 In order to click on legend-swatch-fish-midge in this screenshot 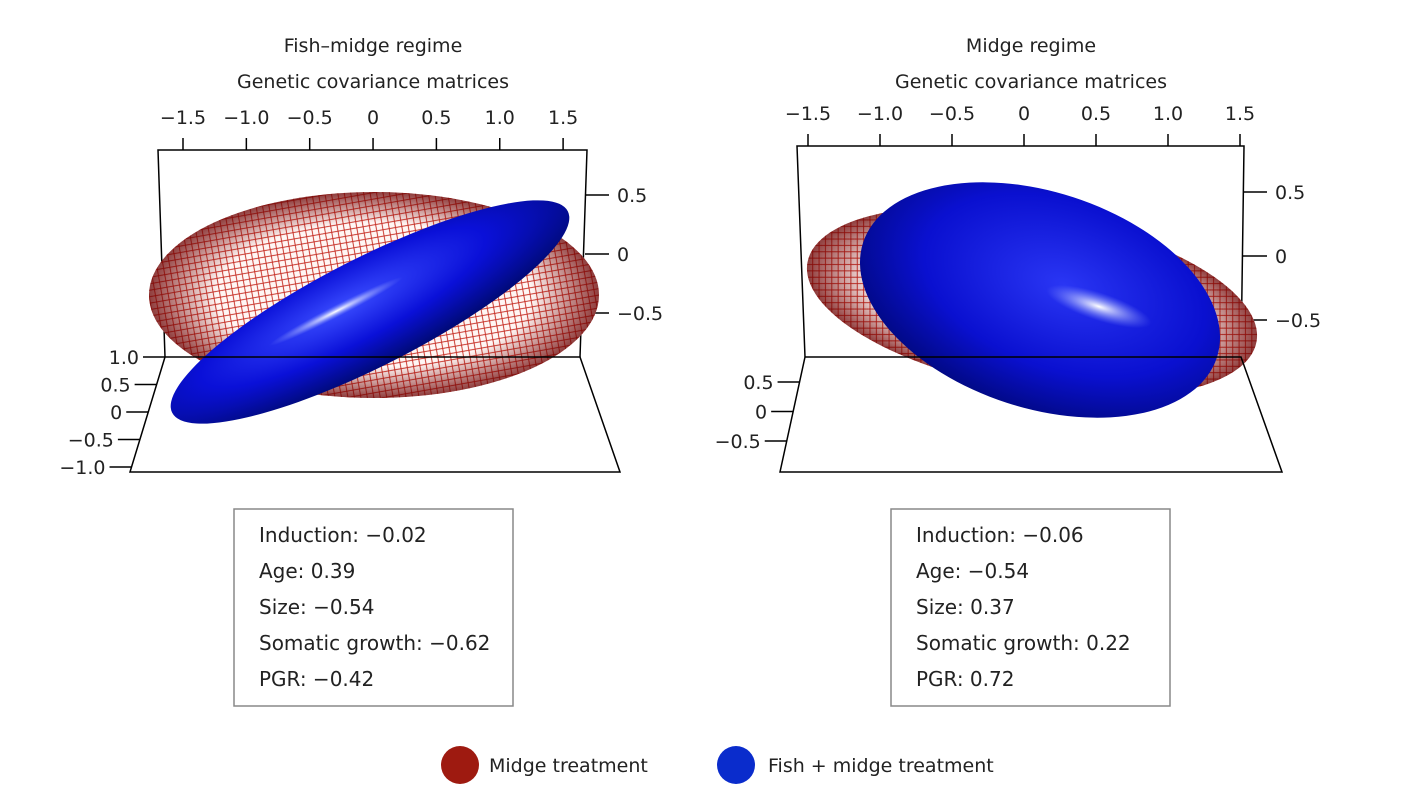, I will do `click(736, 765)`.